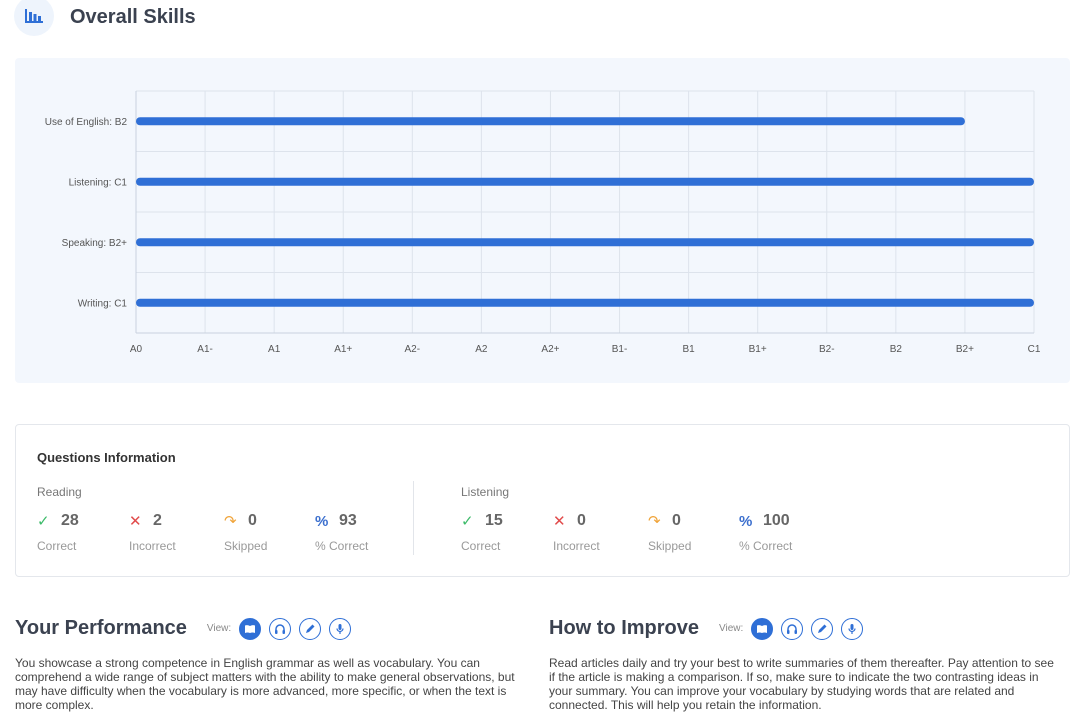 This screenshot has width=1080, height=719. What do you see at coordinates (731, 628) in the screenshot?
I see `improve-view-label: View:` at bounding box center [731, 628].